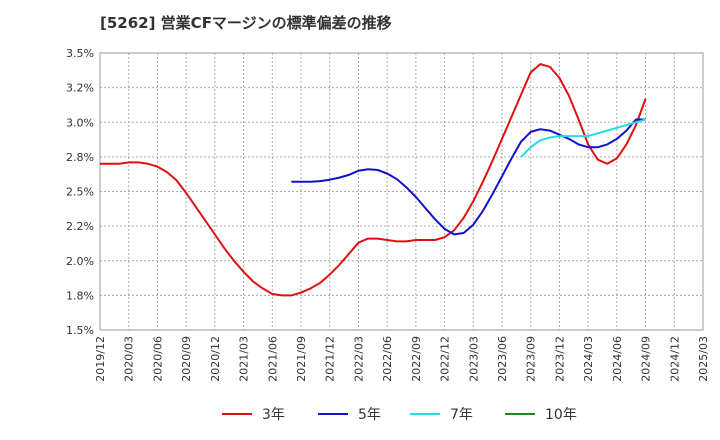  Describe the element at coordinates (646, 359) in the screenshot. I see `x-tick-label: 2024/09` at that location.